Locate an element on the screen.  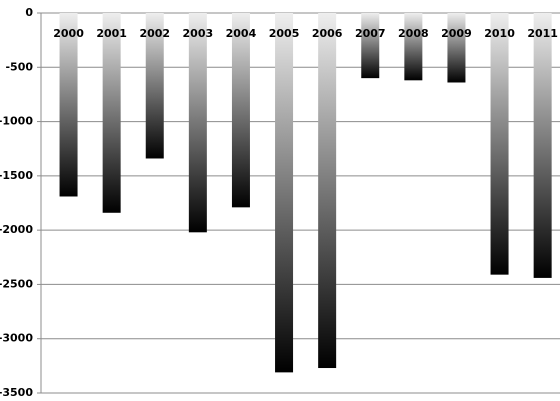
y-tick-label: -1000 is located at coordinates (16, 121).